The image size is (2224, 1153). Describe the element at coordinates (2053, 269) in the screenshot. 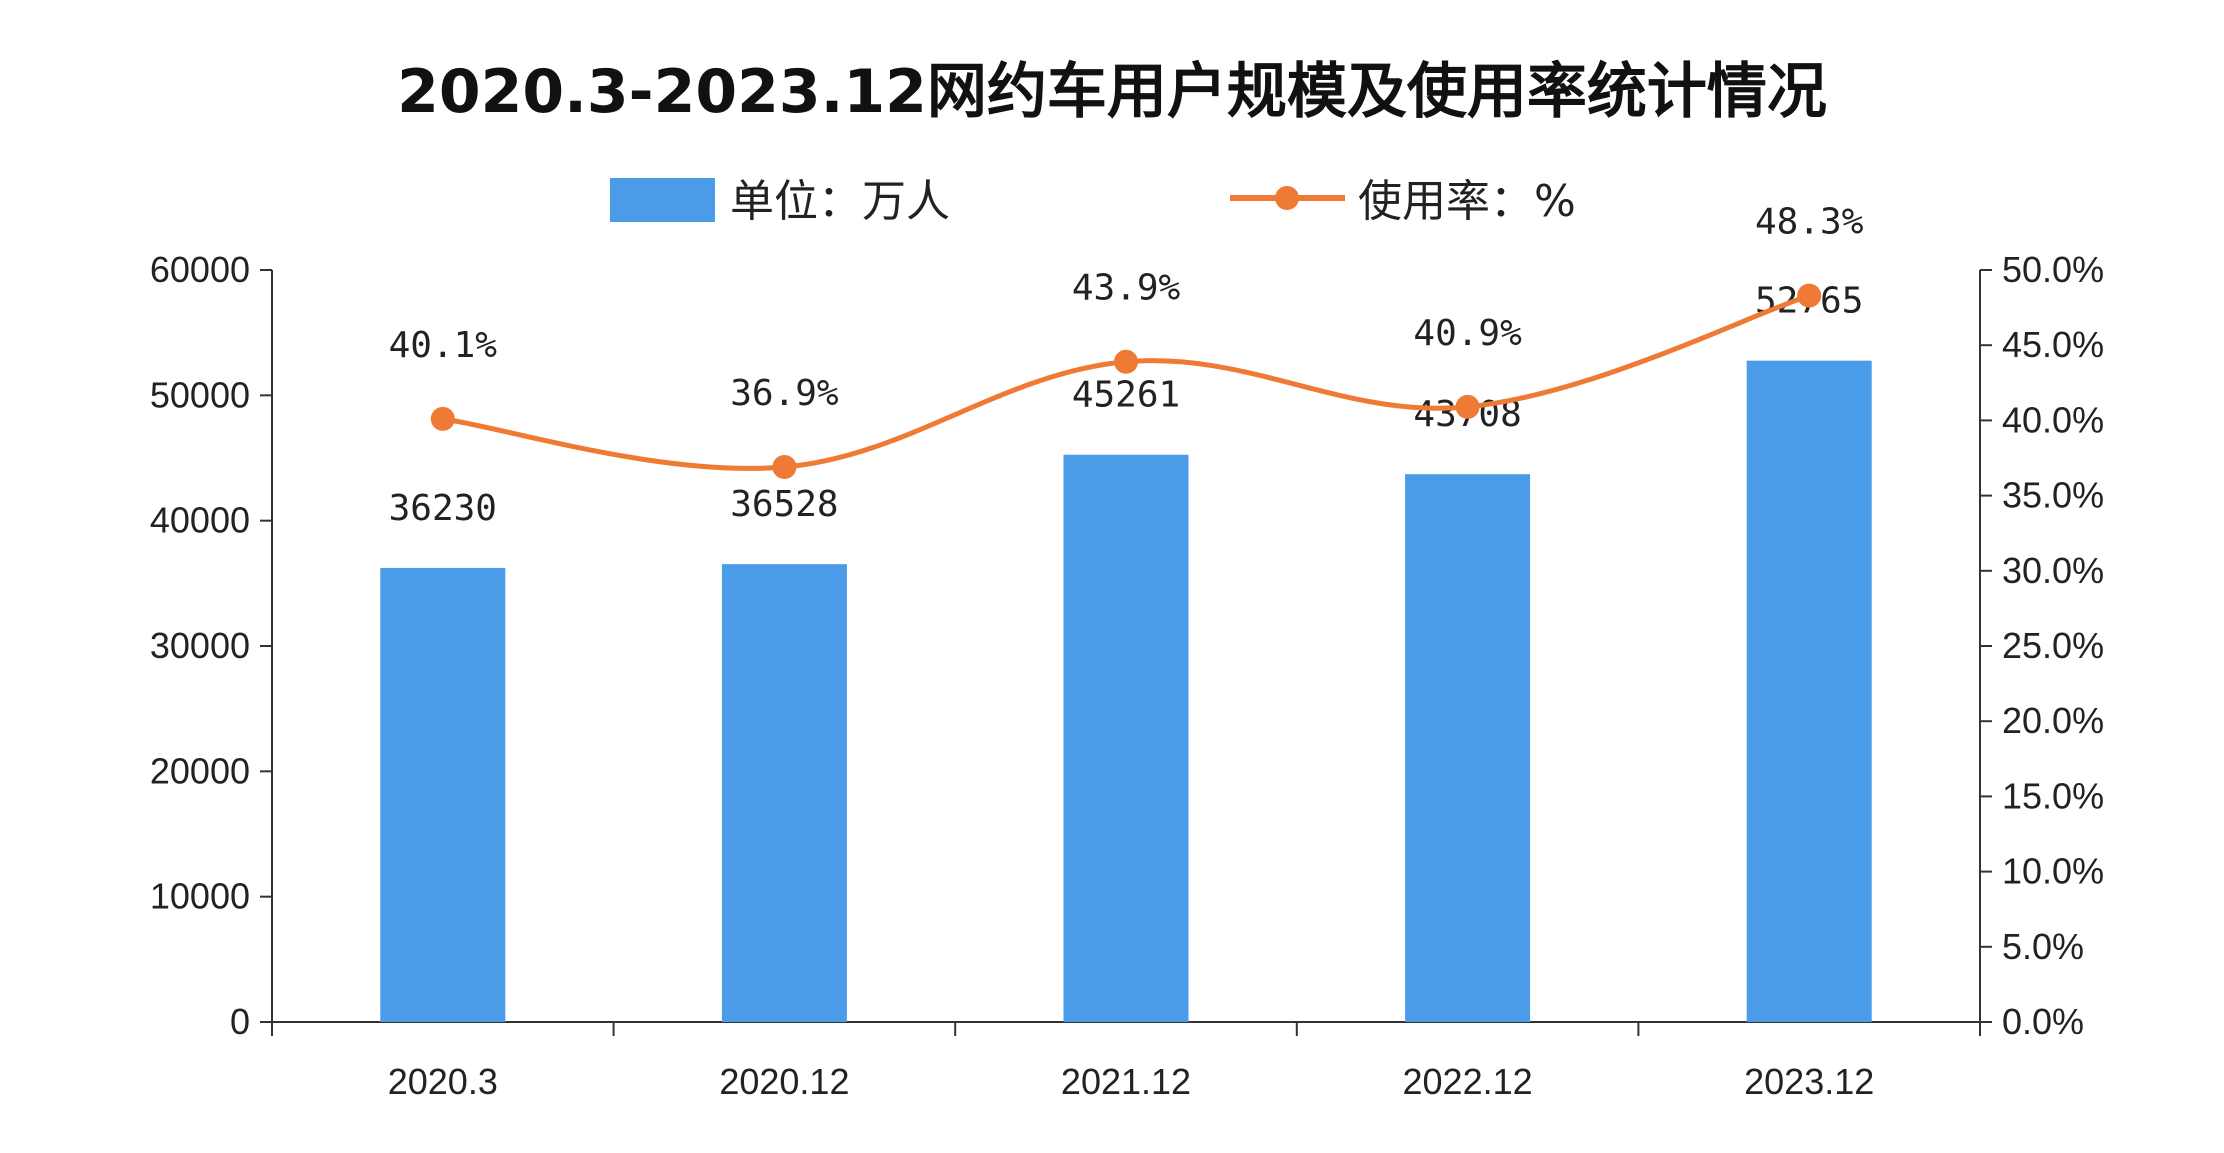

I see `y-right-tick-label: 50.0%` at that location.